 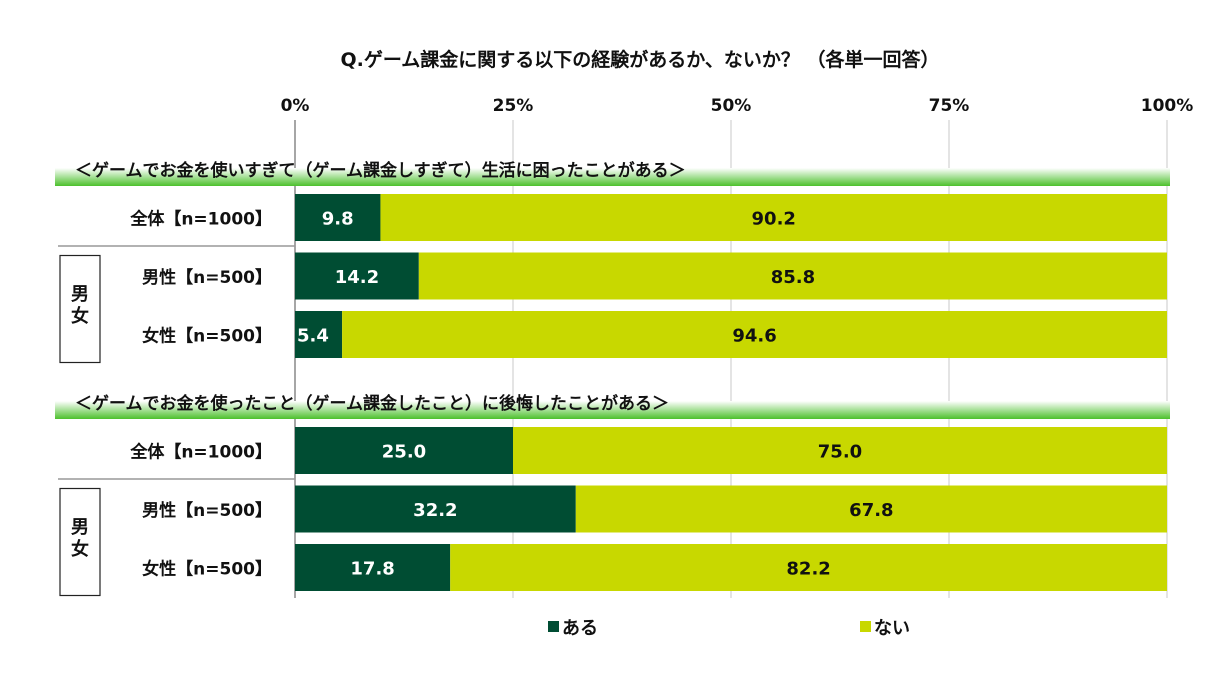 What do you see at coordinates (949, 106) in the screenshot?
I see `x-tick-label: 75%` at bounding box center [949, 106].